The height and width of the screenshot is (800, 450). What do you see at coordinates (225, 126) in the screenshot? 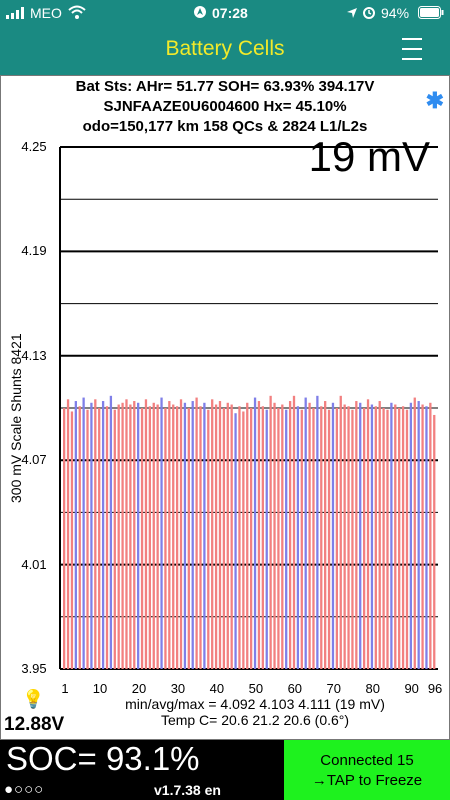
I see `odometer-line: odo=150,177 km 158 QCs & 2824 L1/L2s` at bounding box center [225, 126].